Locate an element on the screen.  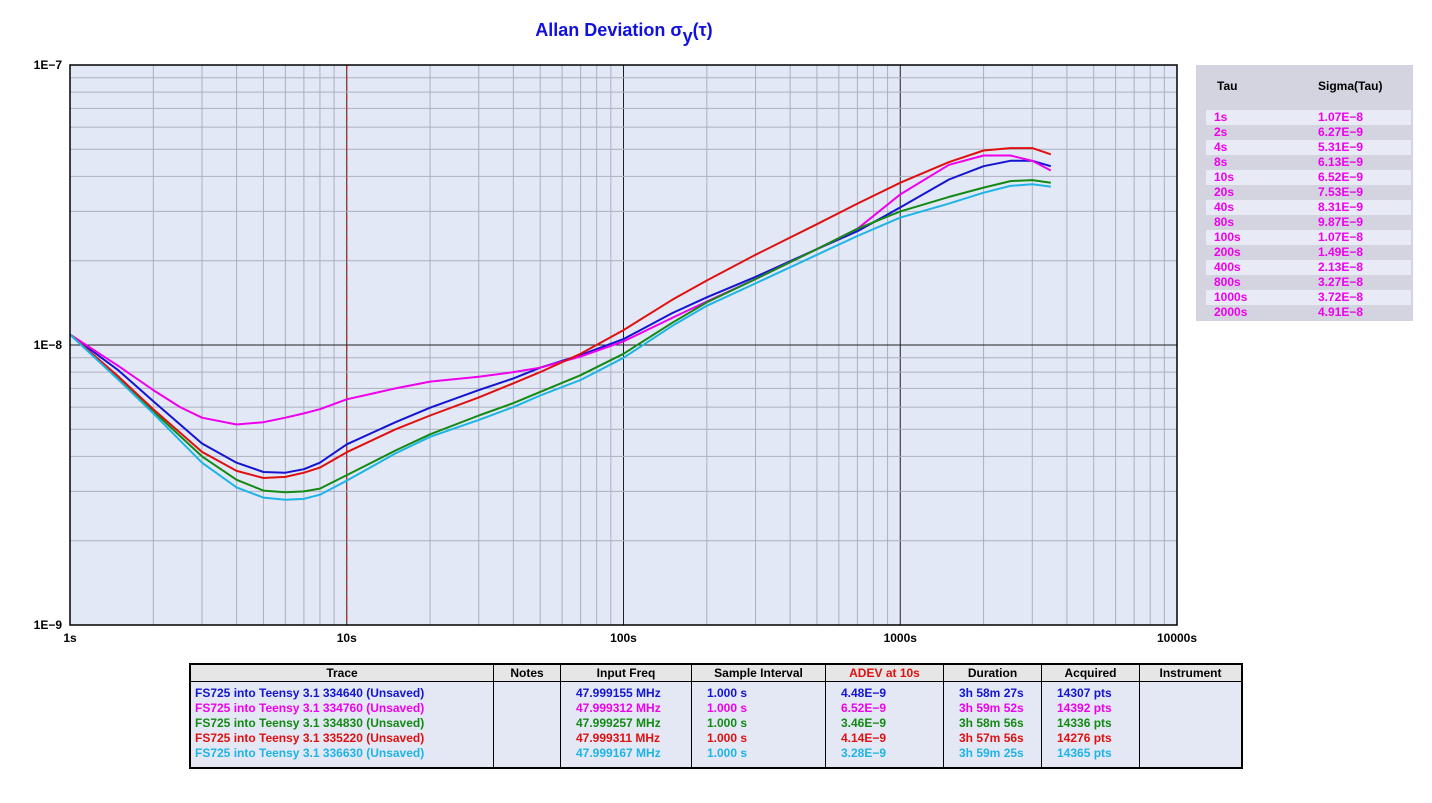
tau-row: 100s 1.07E−8 is located at coordinates (1308, 237).